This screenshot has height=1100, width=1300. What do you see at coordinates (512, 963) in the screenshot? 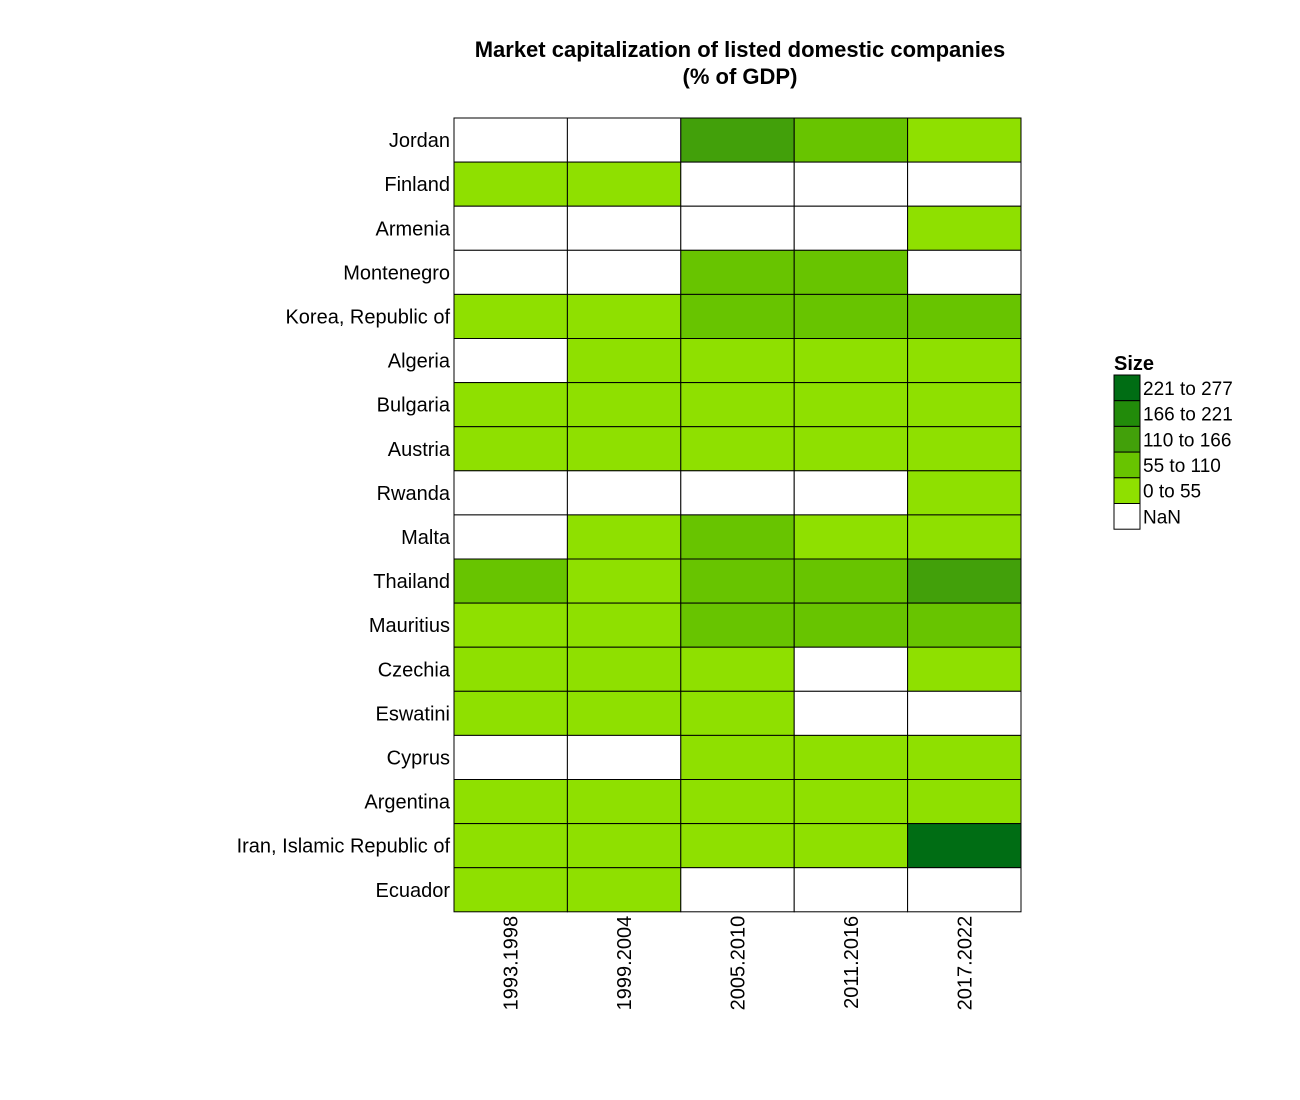
I see `column-label: 1993.1998` at bounding box center [512, 963].